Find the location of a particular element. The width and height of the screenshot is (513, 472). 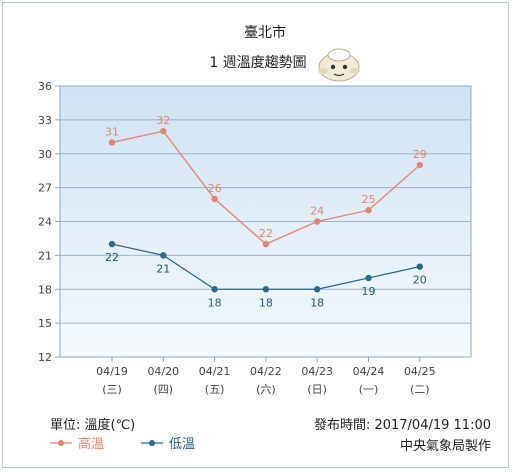

y-tick-label: 21 is located at coordinates (45, 255).